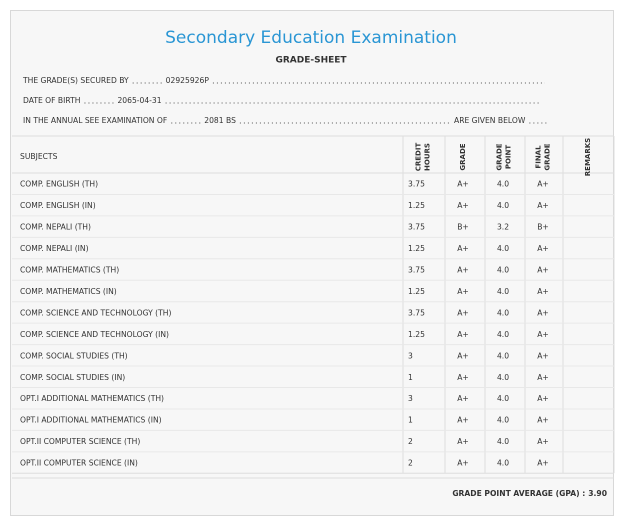 The height and width of the screenshot is (517, 622). Describe the element at coordinates (39, 156) in the screenshot. I see `column-header: SUBJECTS` at that location.